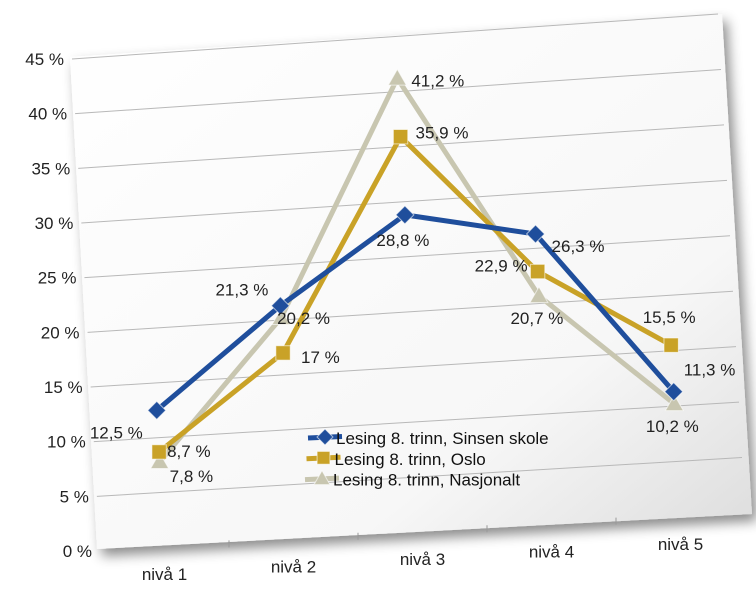 The width and height of the screenshot is (756, 591). What do you see at coordinates (54, 223) in the screenshot?
I see `y-tick-label: 30 %` at bounding box center [54, 223].